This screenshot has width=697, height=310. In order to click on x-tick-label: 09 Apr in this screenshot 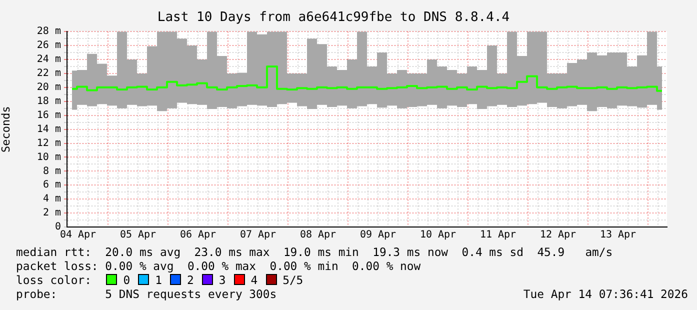, I will do `click(378, 235)`.